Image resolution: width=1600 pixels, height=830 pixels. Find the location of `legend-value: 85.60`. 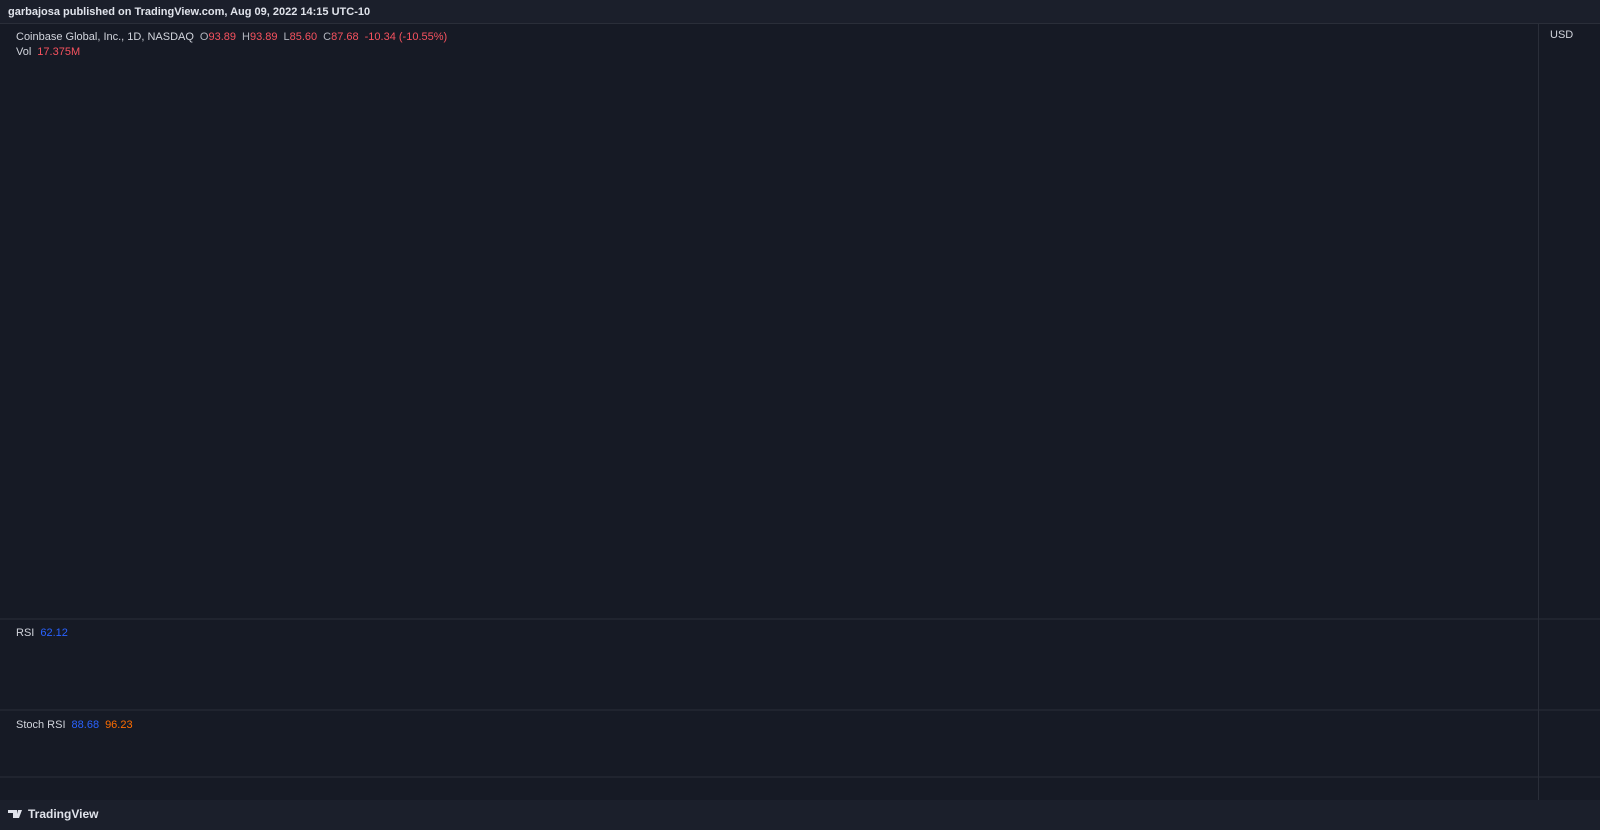

legend-value: 85.60 is located at coordinates (304, 37).